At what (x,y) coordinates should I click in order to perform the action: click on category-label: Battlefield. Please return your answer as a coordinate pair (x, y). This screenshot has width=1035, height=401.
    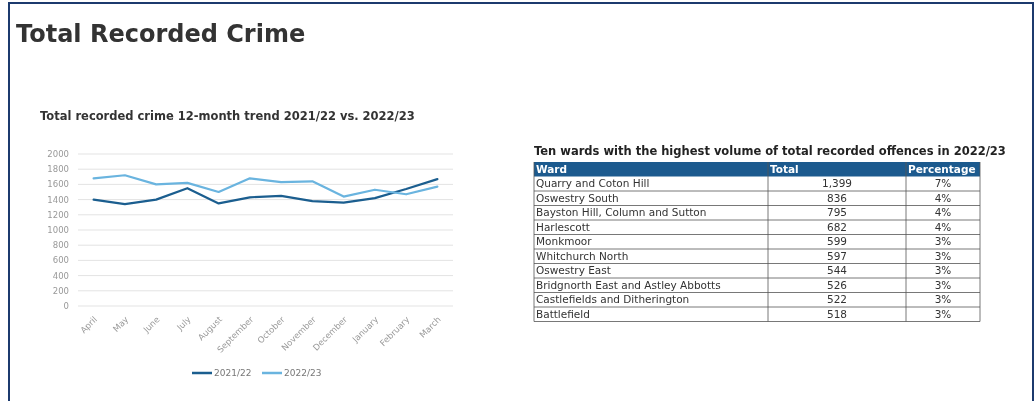
    Looking at the image, I should click on (563, 313).